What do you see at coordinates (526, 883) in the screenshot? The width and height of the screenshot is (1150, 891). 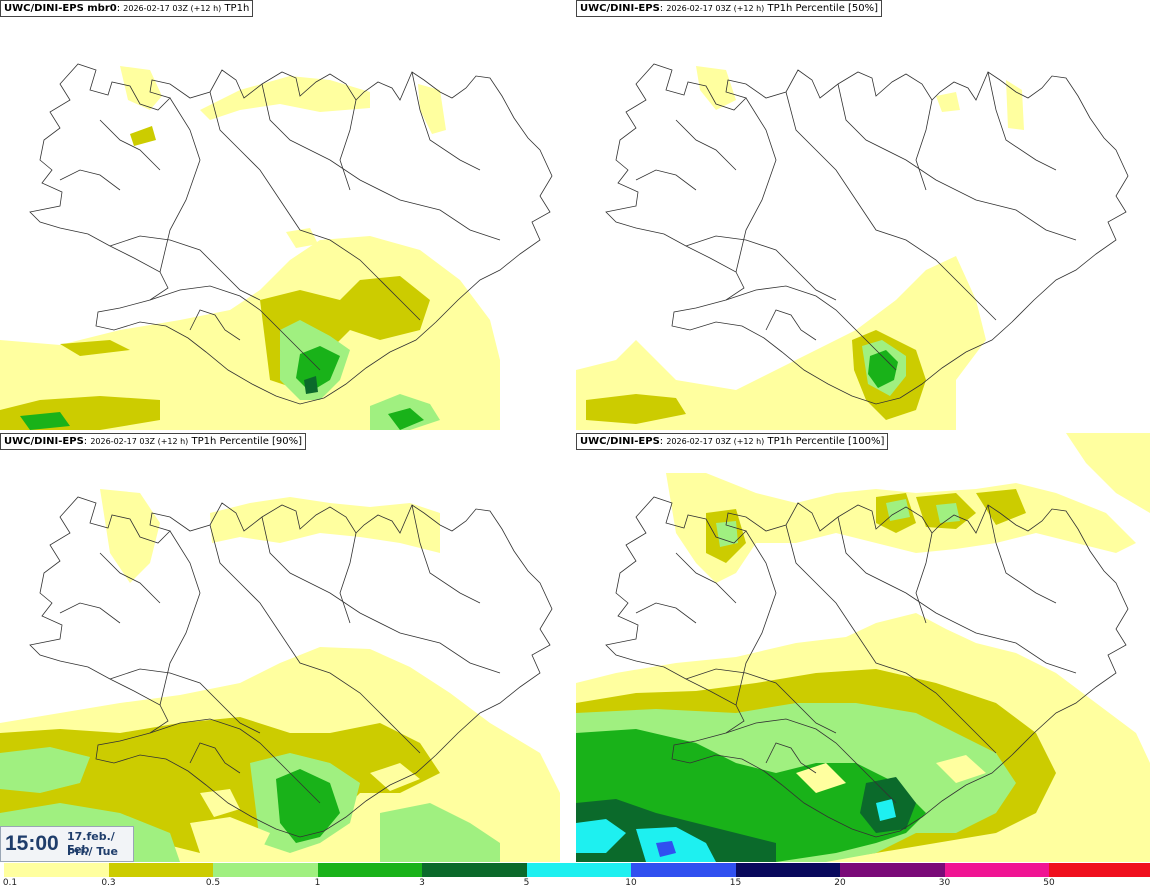 I see `legend-label: 5` at bounding box center [526, 883].